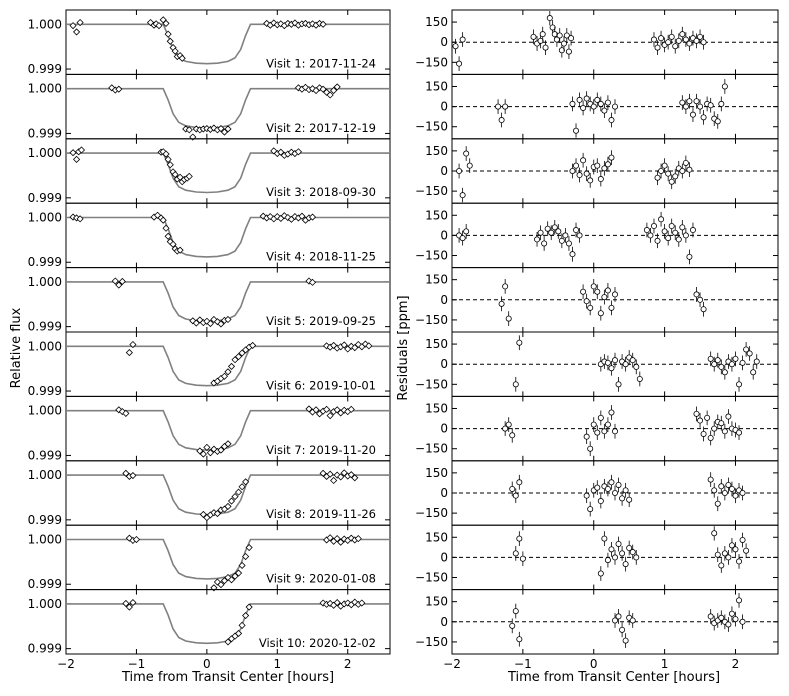 The width and height of the screenshot is (789, 696). What do you see at coordinates (228, 622) in the screenshot?
I see `panel-frame` at bounding box center [228, 622].